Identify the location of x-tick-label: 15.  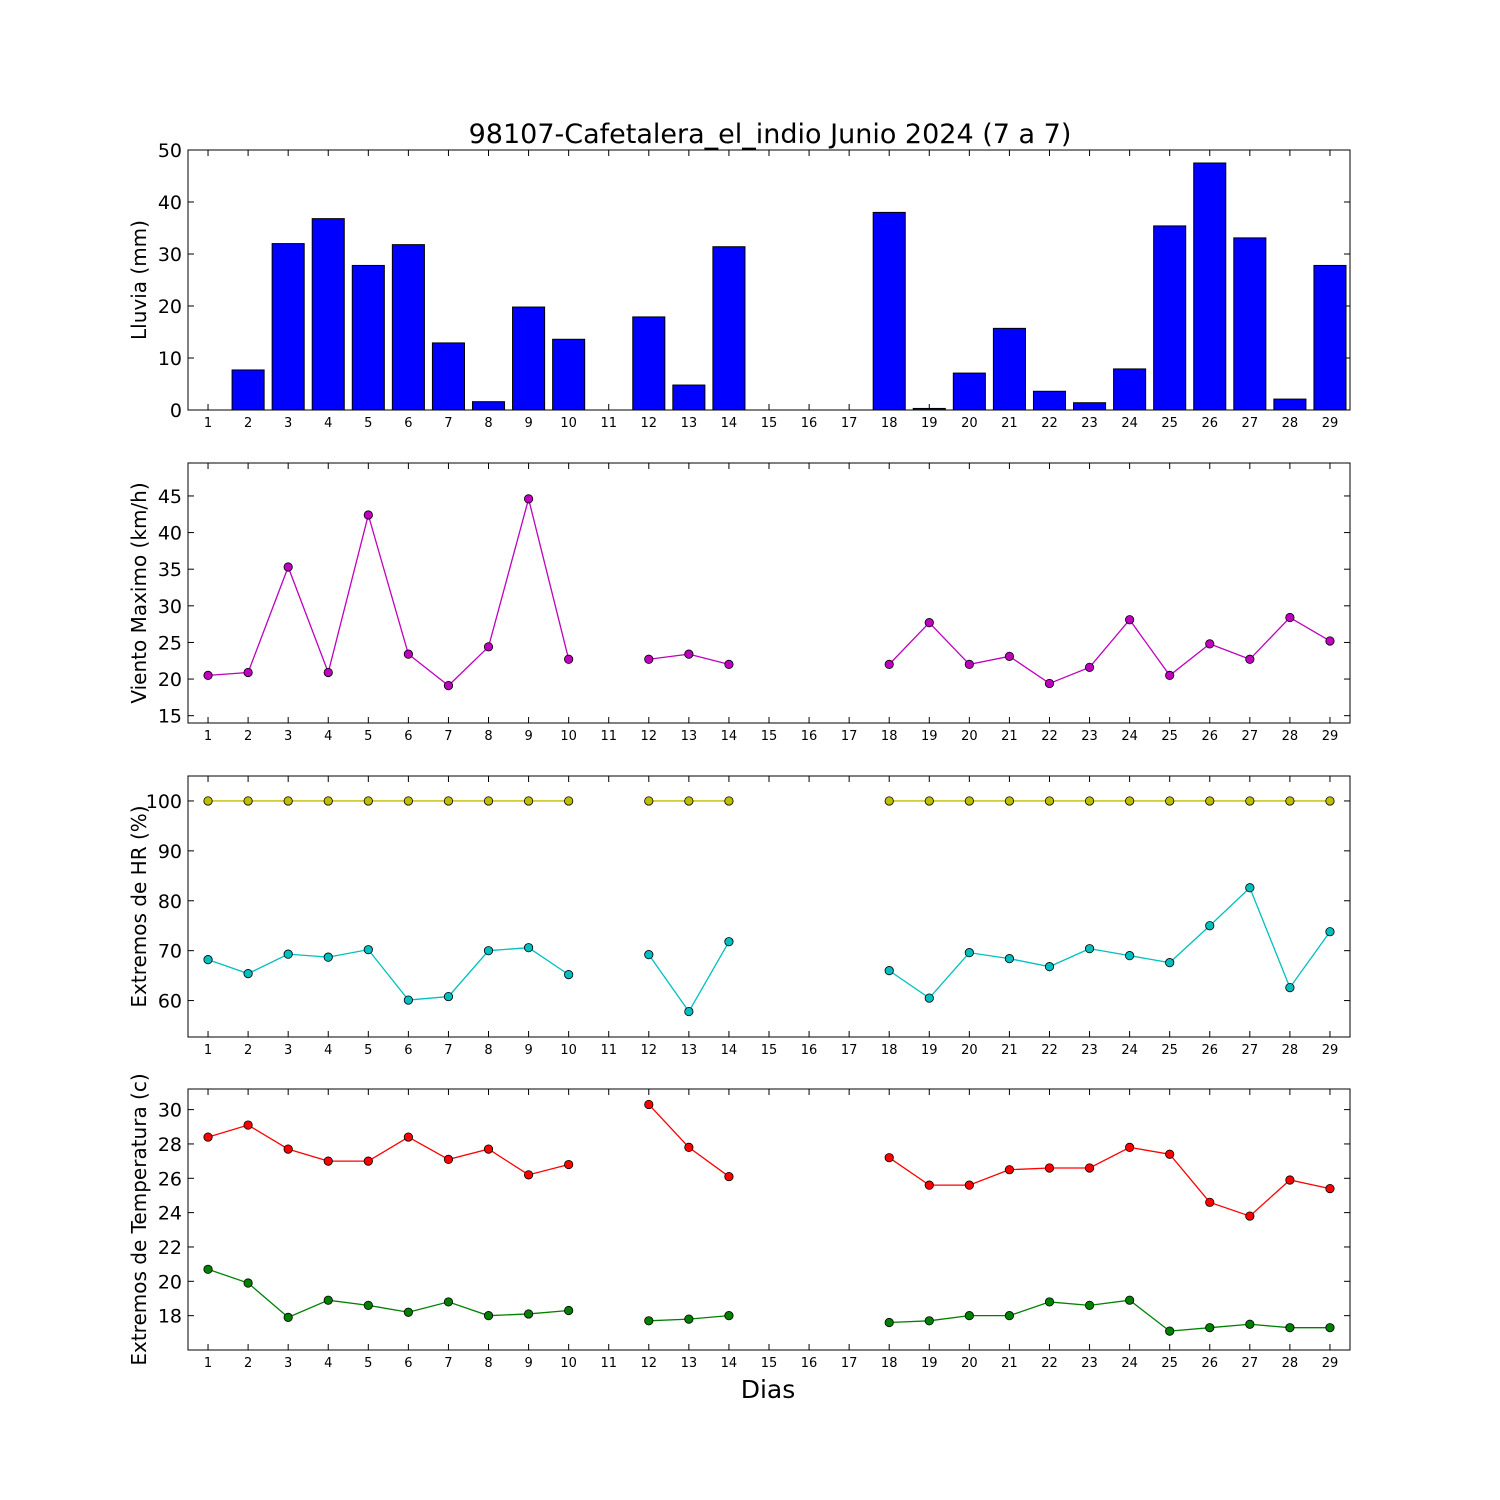
(769, 1363).